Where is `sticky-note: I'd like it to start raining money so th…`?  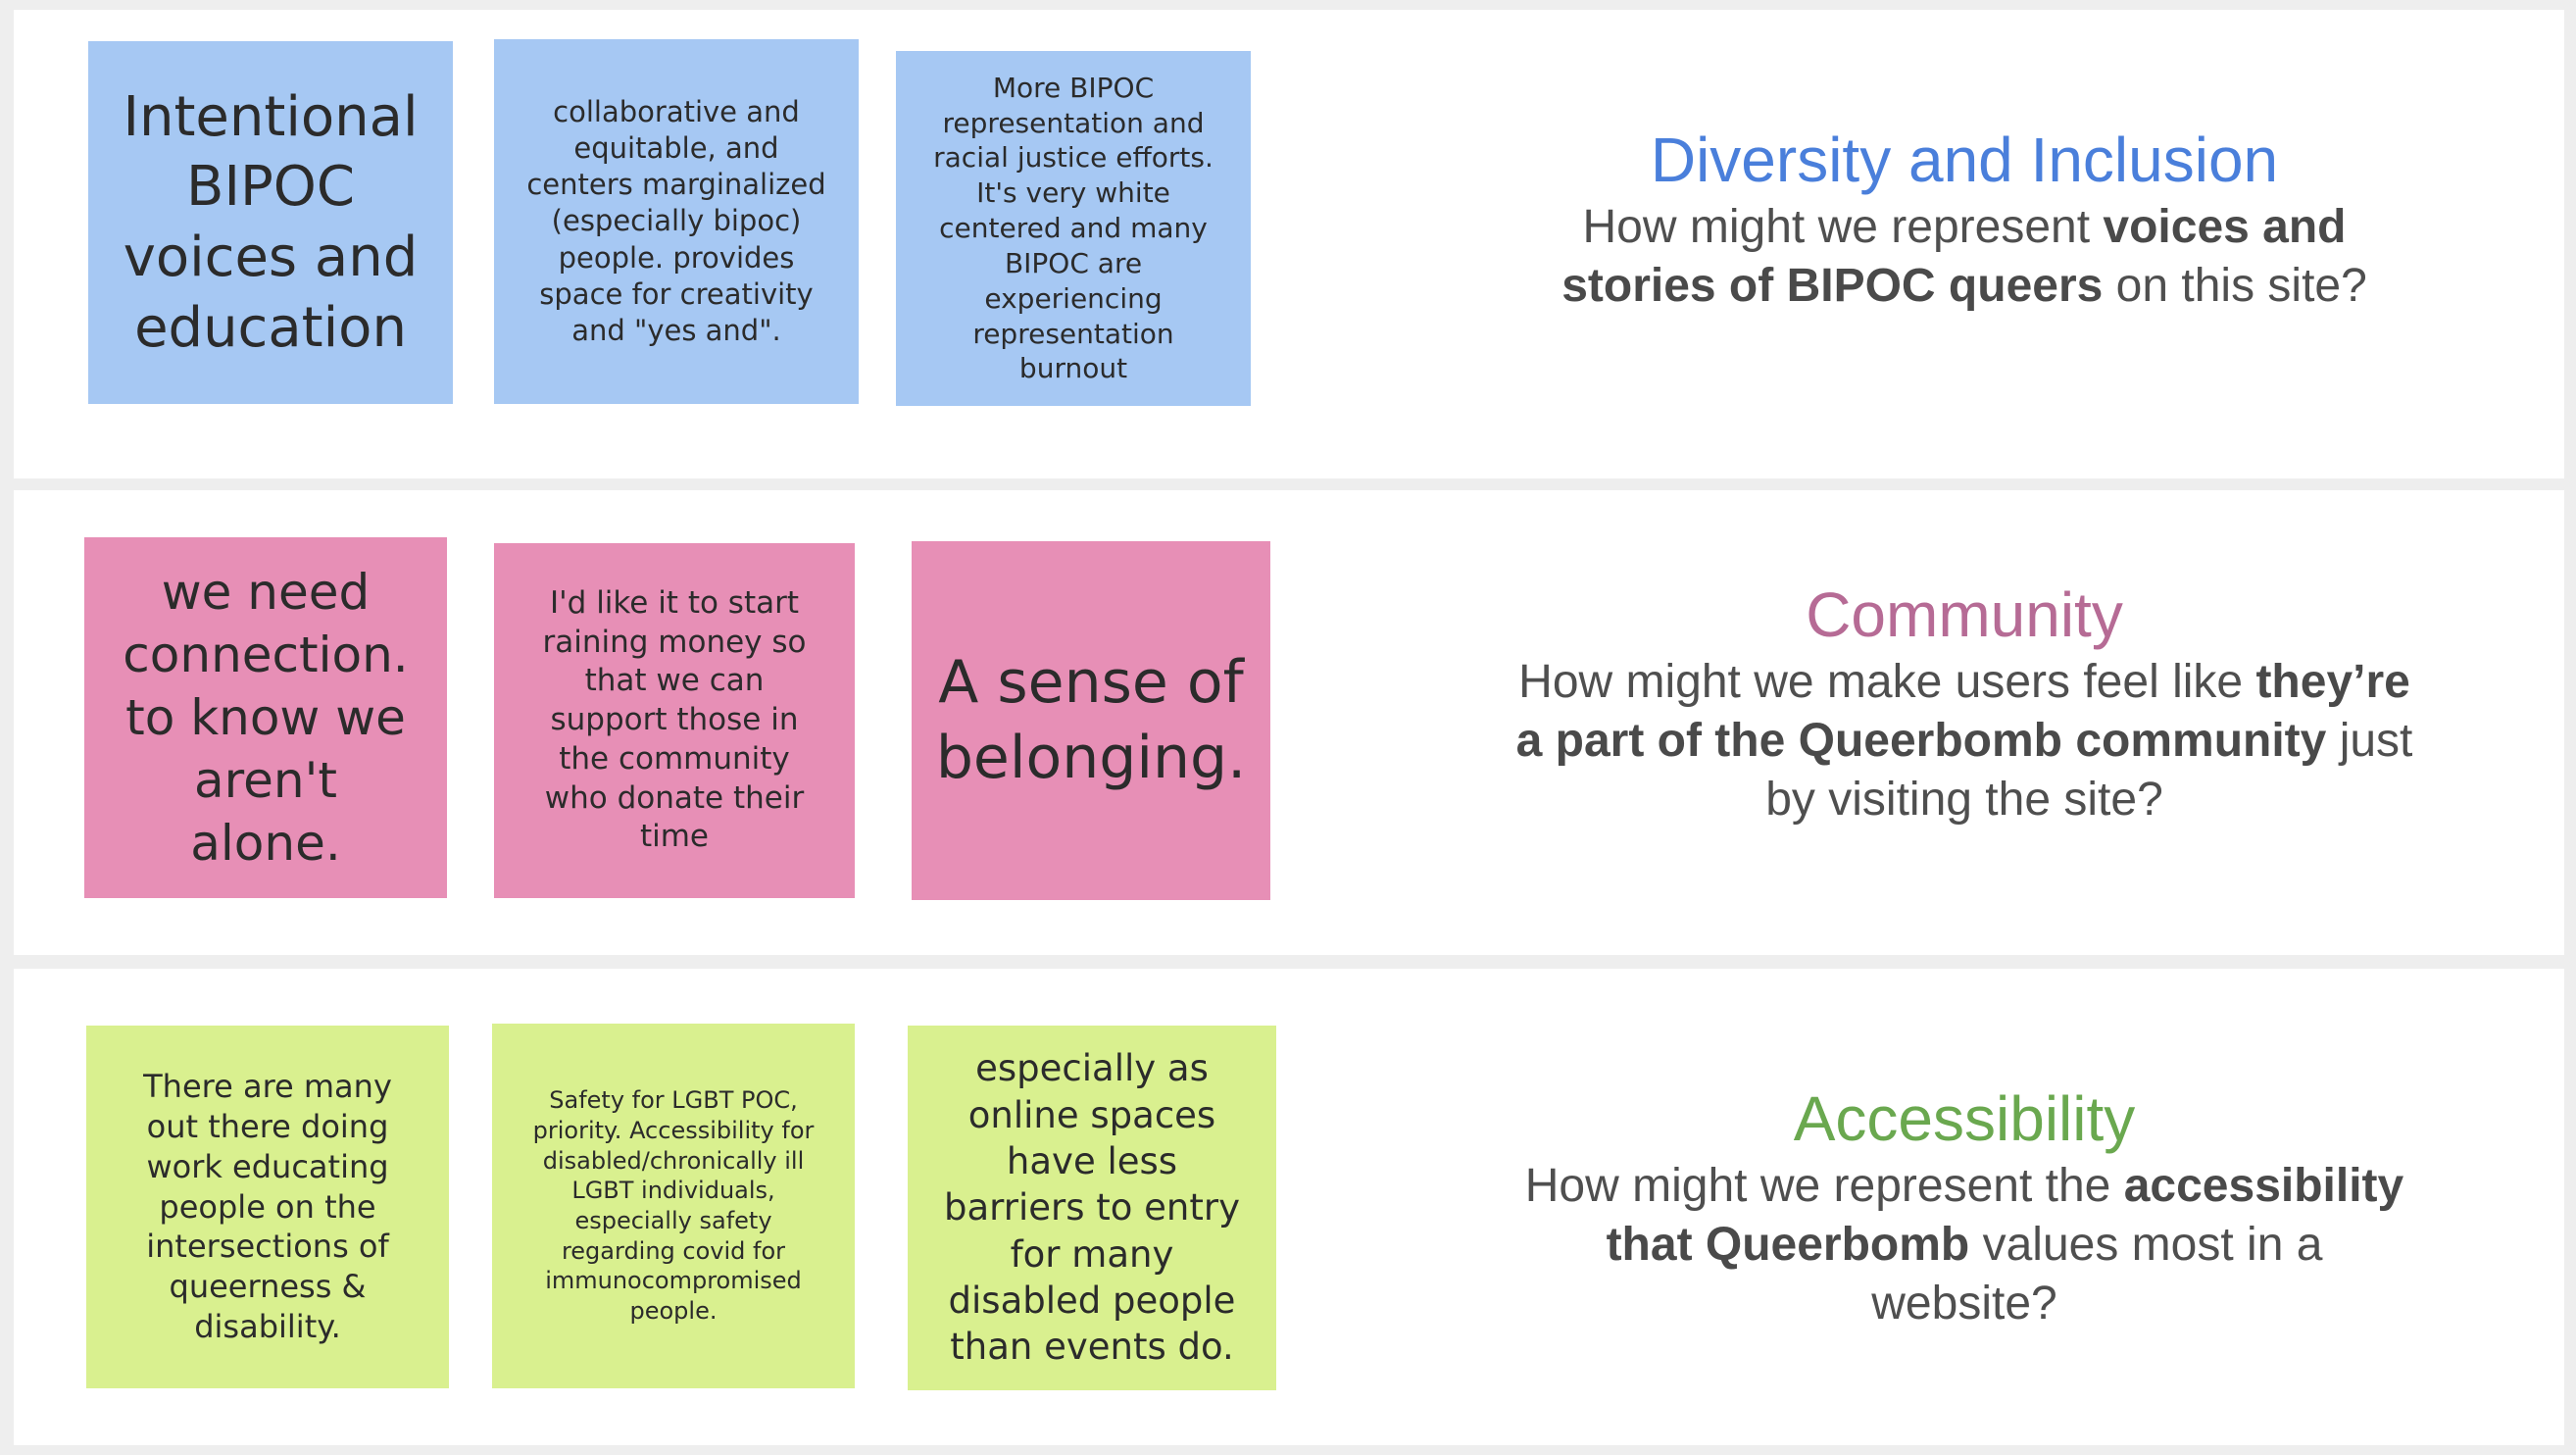
sticky-note: I'd like it to start raining money so th… is located at coordinates (674, 727).